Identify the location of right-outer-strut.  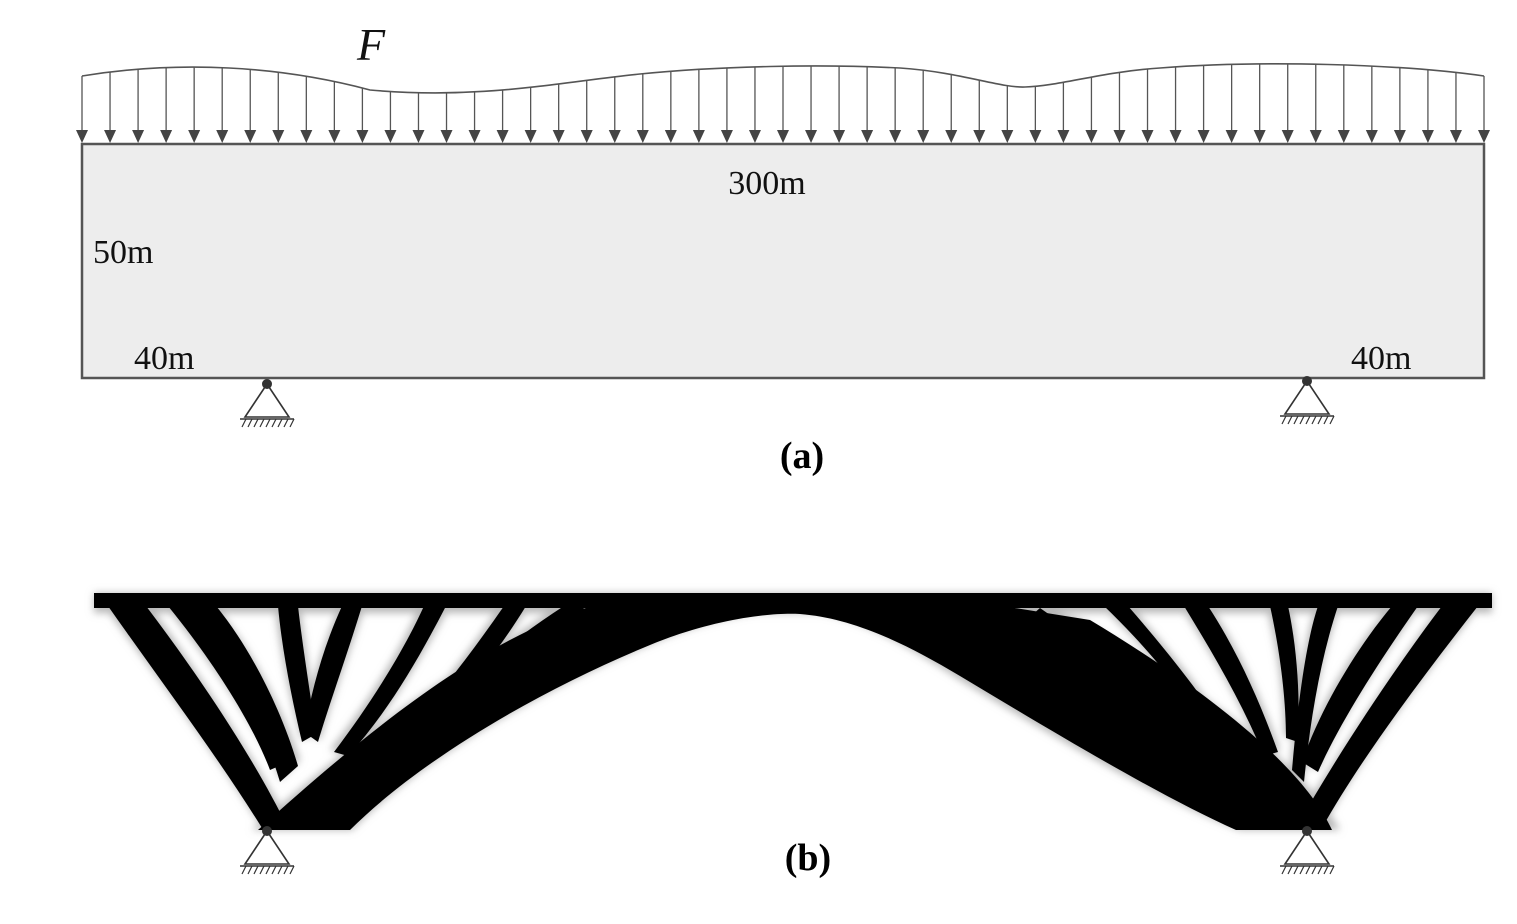
(1387, 717).